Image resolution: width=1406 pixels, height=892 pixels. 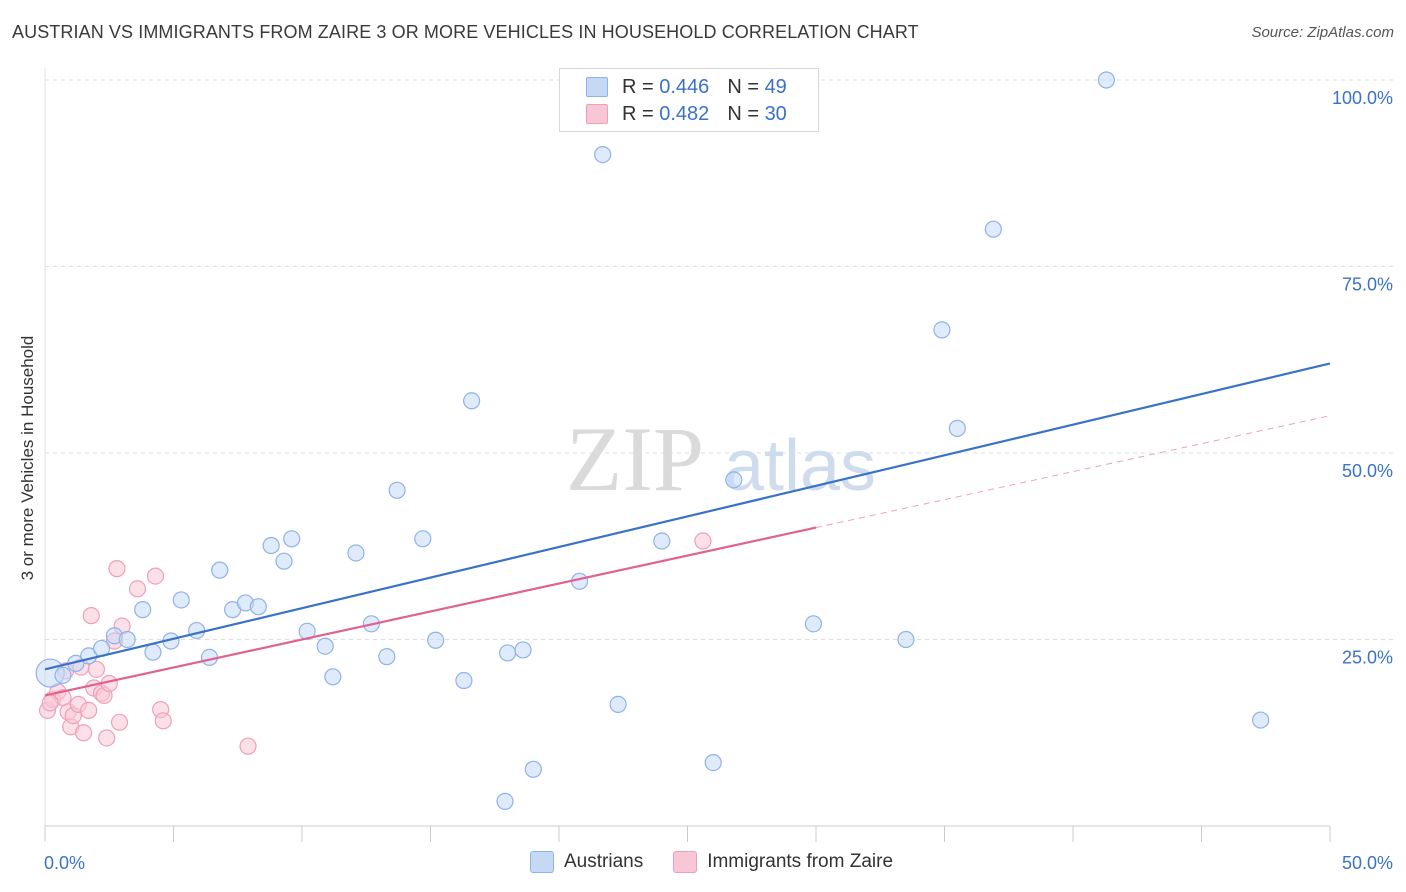 I want to click on series-legend: Austrians Immigrants from Zaire, so click(x=726, y=862).